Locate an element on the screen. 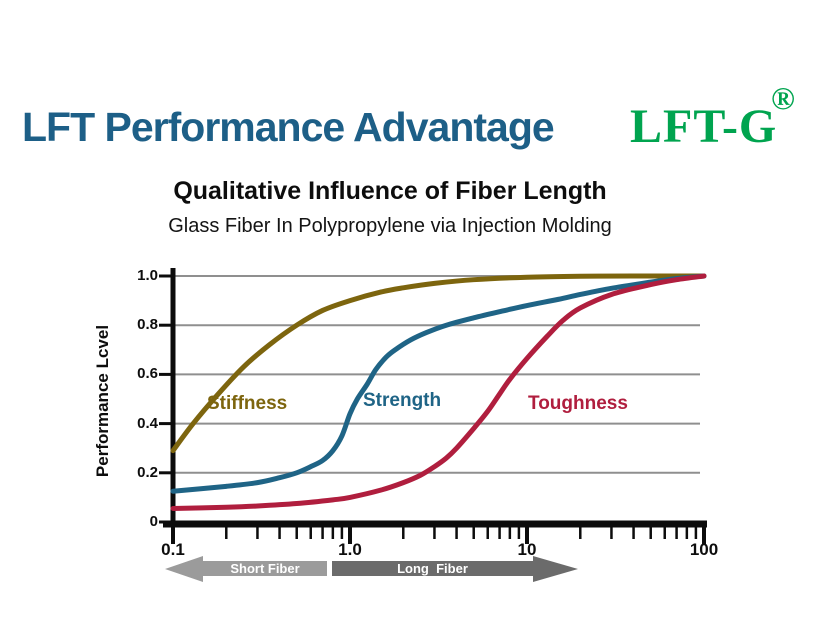 This screenshot has width=815, height=628. short-fiber-arrowhead-icon is located at coordinates (184, 569).